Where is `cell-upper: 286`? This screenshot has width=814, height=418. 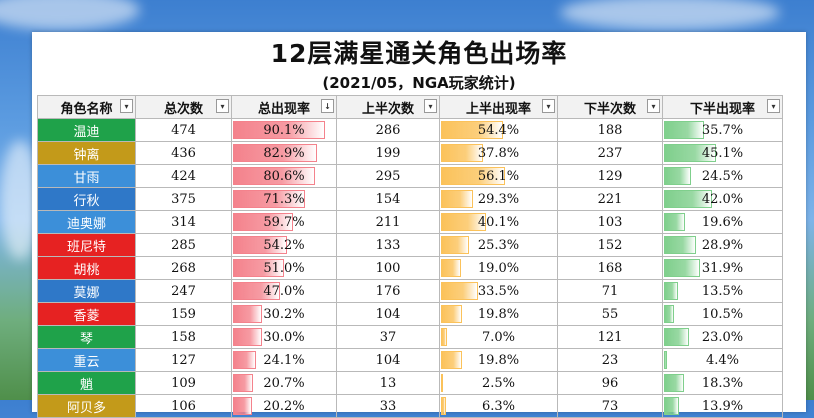
cell-upper: 286 is located at coordinates (388, 130).